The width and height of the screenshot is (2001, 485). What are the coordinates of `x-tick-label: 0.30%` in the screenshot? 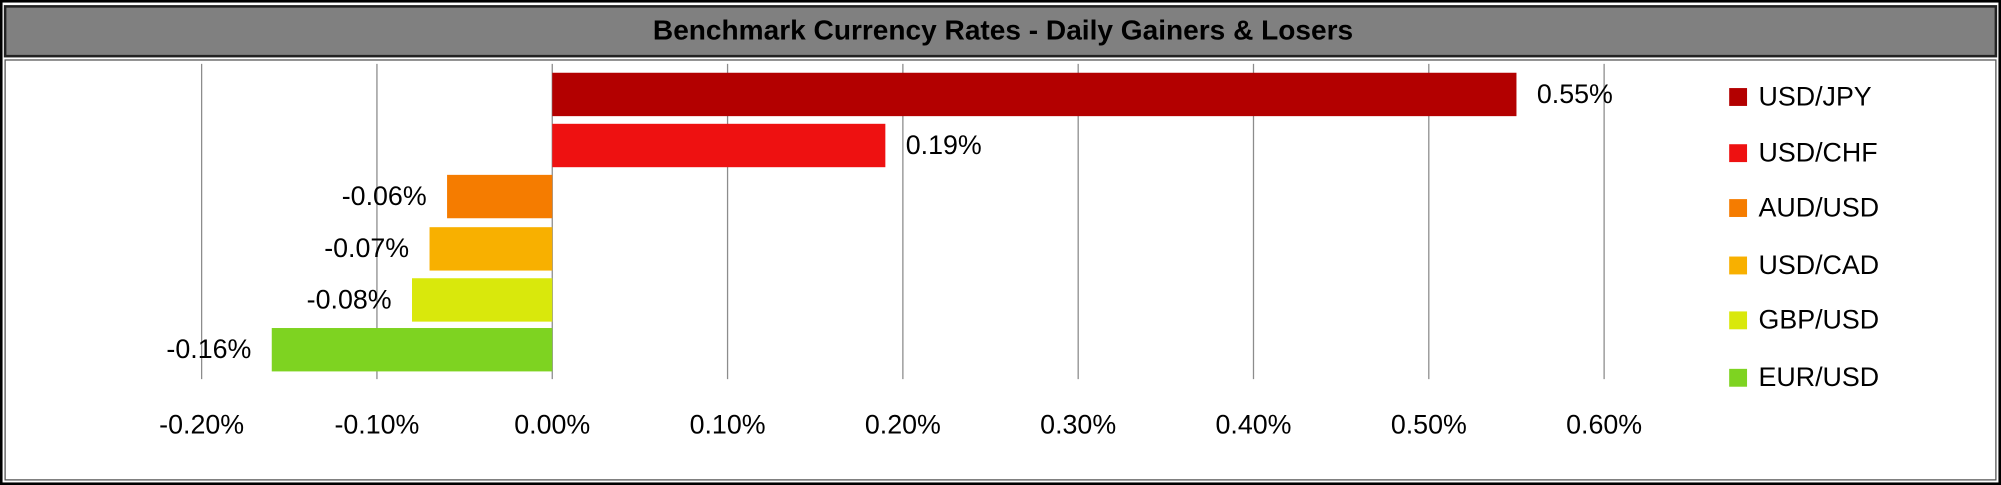 It's located at (1078, 424).